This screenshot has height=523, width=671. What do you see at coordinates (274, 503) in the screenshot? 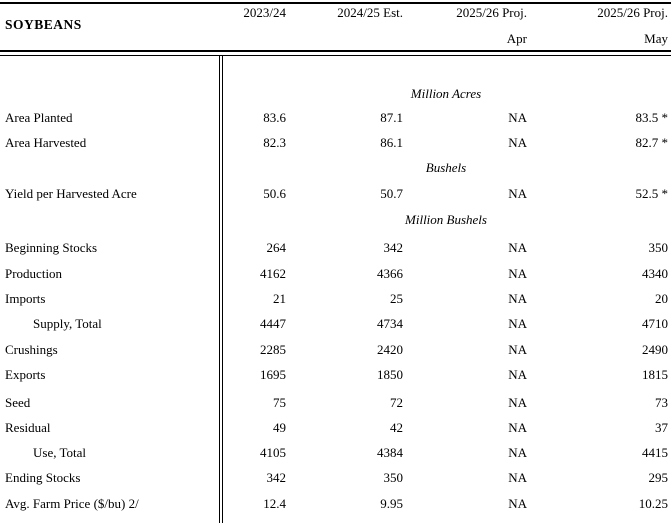
I see `cell-value: 12.4` at bounding box center [274, 503].